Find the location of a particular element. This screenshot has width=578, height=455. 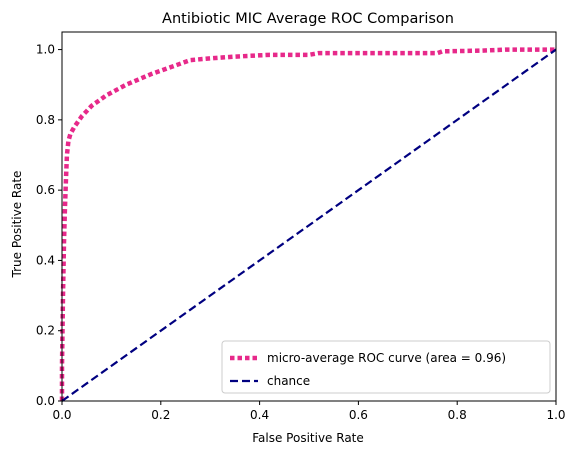

legend-label-chance: chance is located at coordinates (288, 381).